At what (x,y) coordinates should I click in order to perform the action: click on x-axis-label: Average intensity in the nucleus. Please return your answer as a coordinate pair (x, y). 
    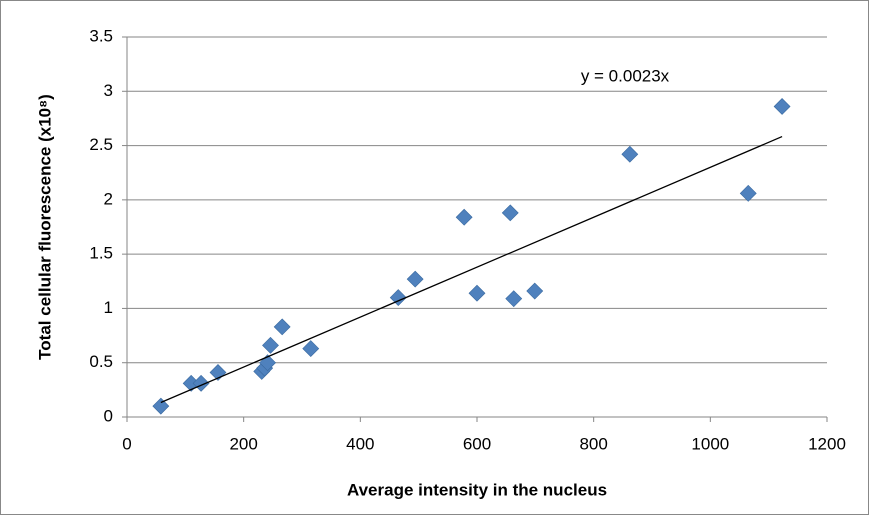
    Looking at the image, I should click on (477, 489).